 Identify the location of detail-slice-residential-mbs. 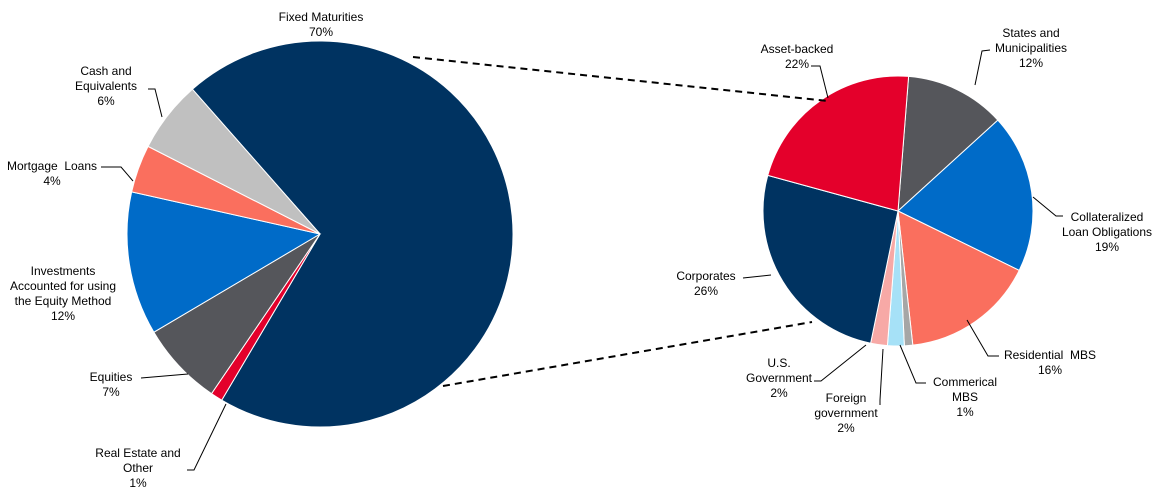
(958, 278).